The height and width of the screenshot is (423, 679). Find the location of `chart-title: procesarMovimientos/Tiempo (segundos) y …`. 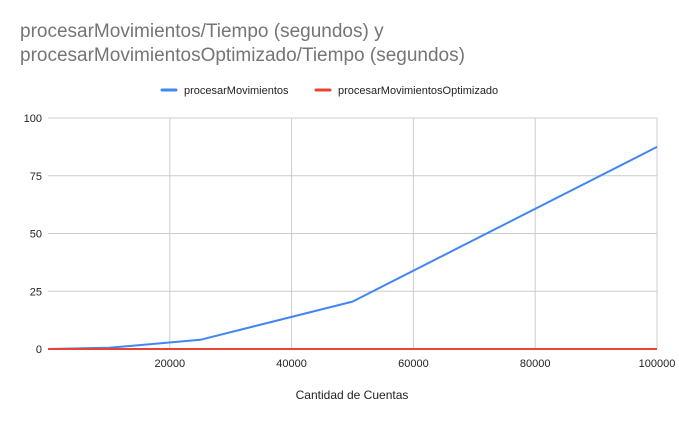

chart-title: procesarMovimientos/Tiempo (segundos) y … is located at coordinates (340, 44).